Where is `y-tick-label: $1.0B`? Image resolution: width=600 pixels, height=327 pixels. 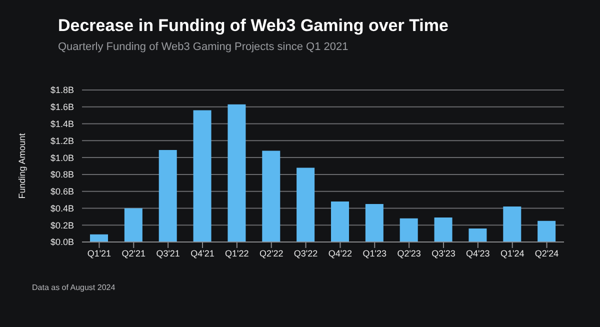
y-tick-label: $1.0B is located at coordinates (62, 157).